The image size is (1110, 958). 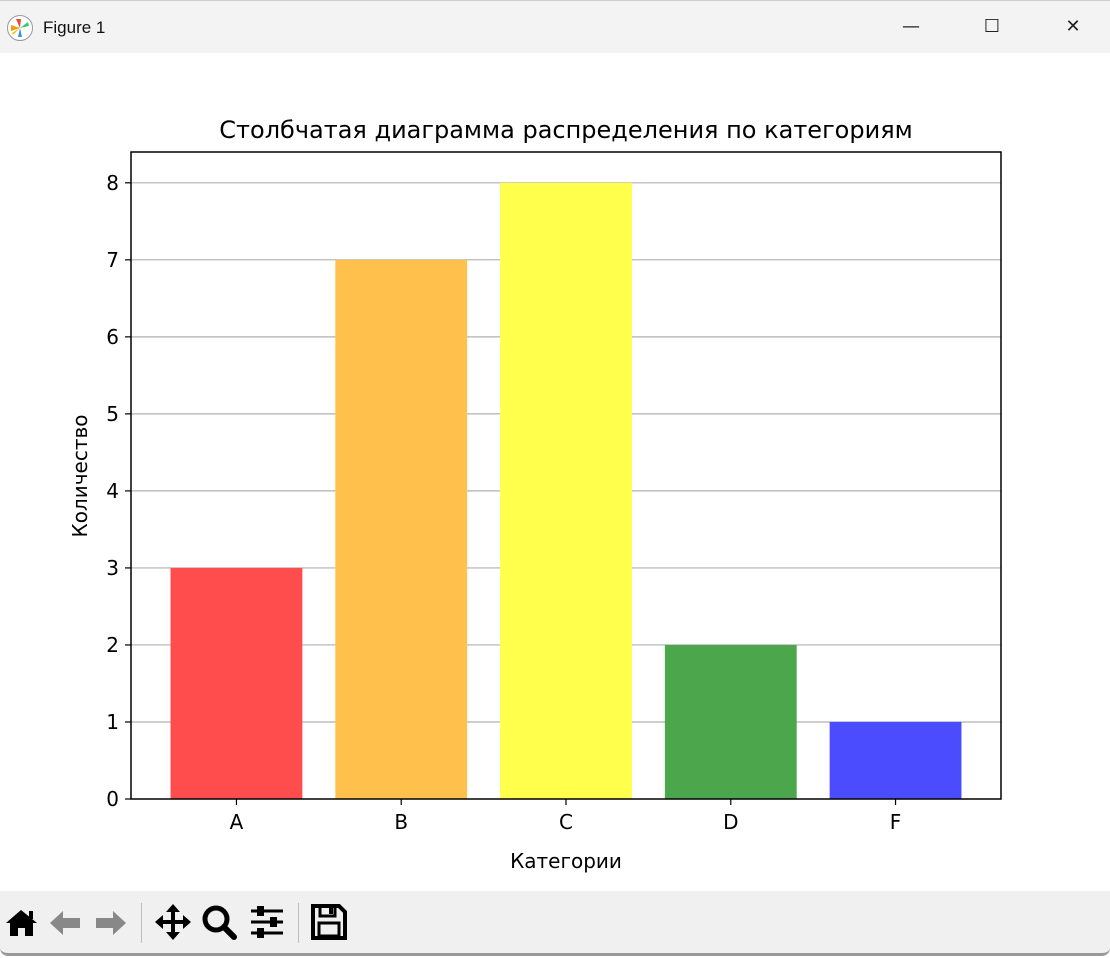 I want to click on configure-subplots-icon, so click(x=267, y=922).